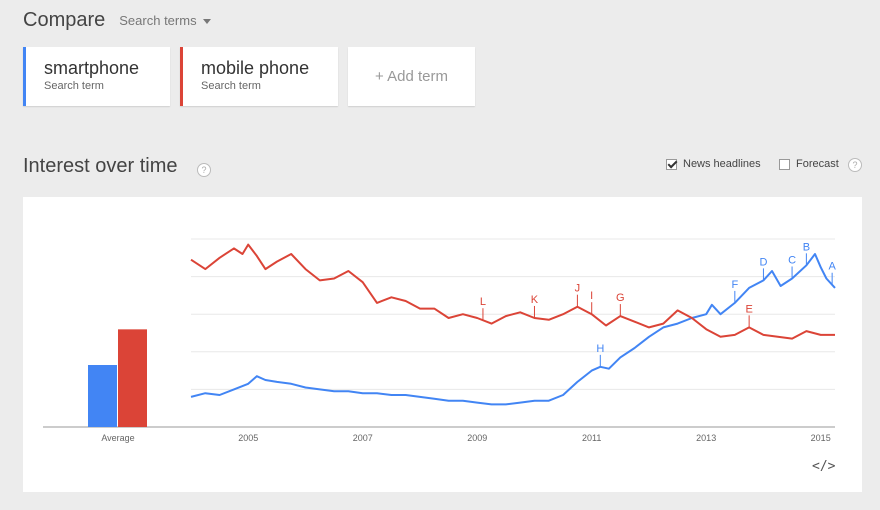  I want to click on x-tick-label: 2009, so click(477, 438).